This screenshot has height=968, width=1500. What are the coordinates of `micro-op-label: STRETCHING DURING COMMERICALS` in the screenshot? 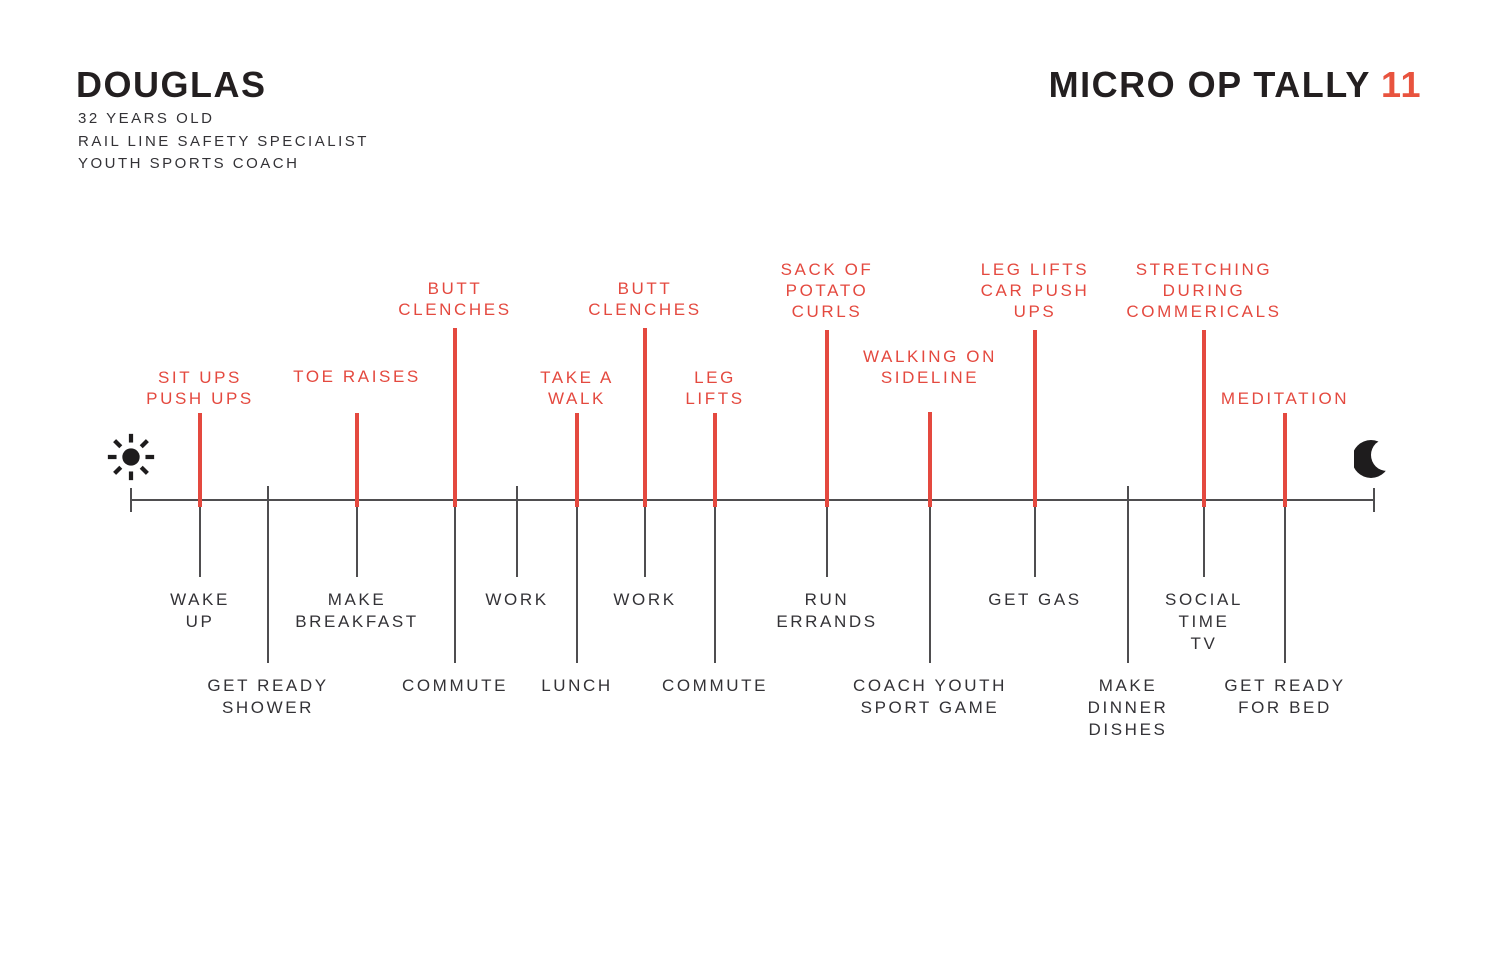 It's located at (1203, 290).